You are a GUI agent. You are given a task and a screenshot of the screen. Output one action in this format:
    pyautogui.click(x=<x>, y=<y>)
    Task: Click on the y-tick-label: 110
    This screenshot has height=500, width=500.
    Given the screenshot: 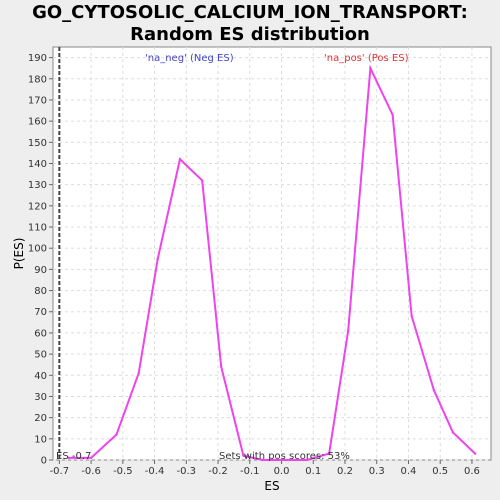 What is the action you would take?
    pyautogui.click(x=37, y=228)
    